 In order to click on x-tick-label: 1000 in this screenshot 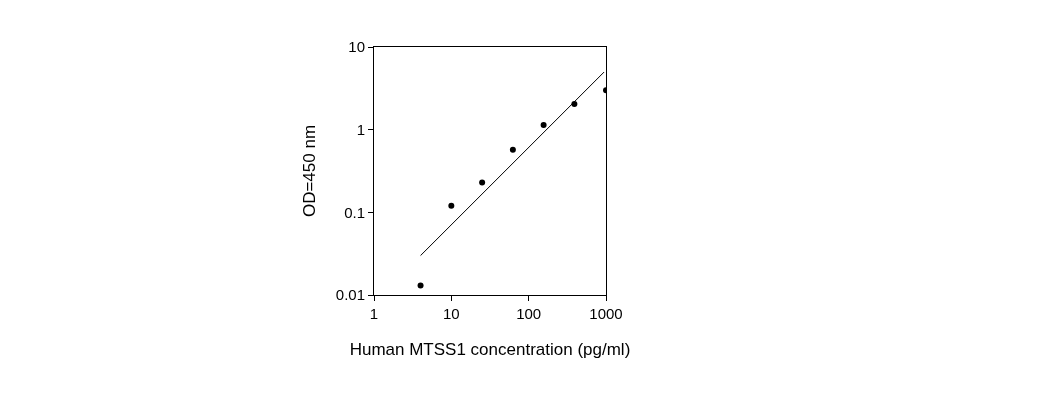, I will do `click(606, 313)`.